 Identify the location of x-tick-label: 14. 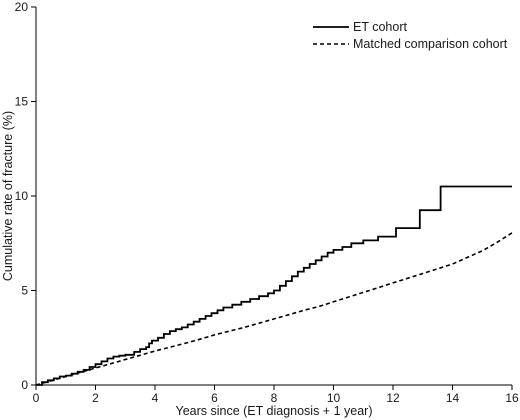
(453, 398).